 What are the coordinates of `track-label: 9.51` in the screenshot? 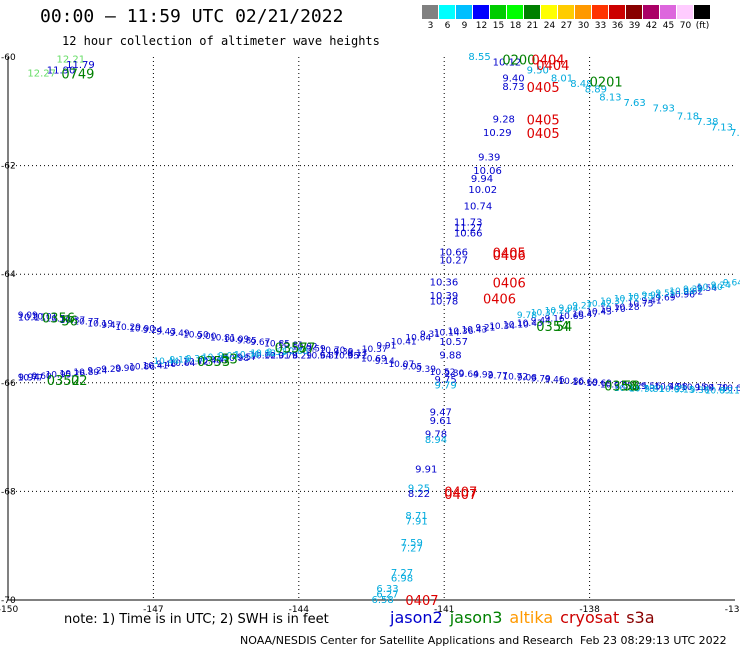 It's located at (276, 353).